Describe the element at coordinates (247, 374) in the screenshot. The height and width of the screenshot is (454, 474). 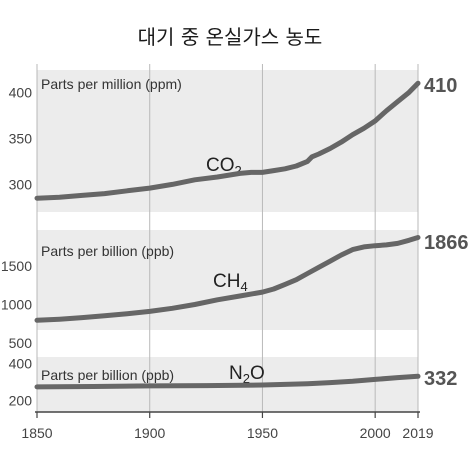
I see `n2o-series-label: N2O` at that location.